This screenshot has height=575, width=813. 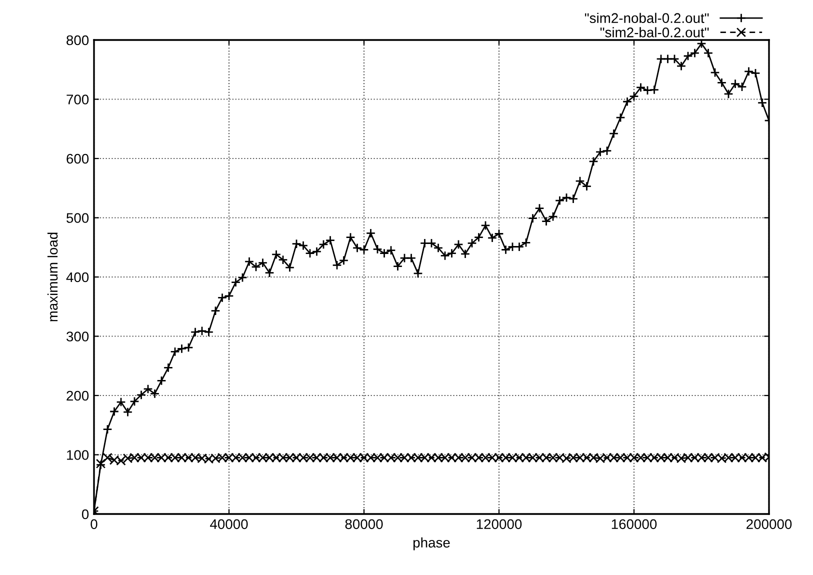 I want to click on y-tick-label: 500, so click(x=77, y=218).